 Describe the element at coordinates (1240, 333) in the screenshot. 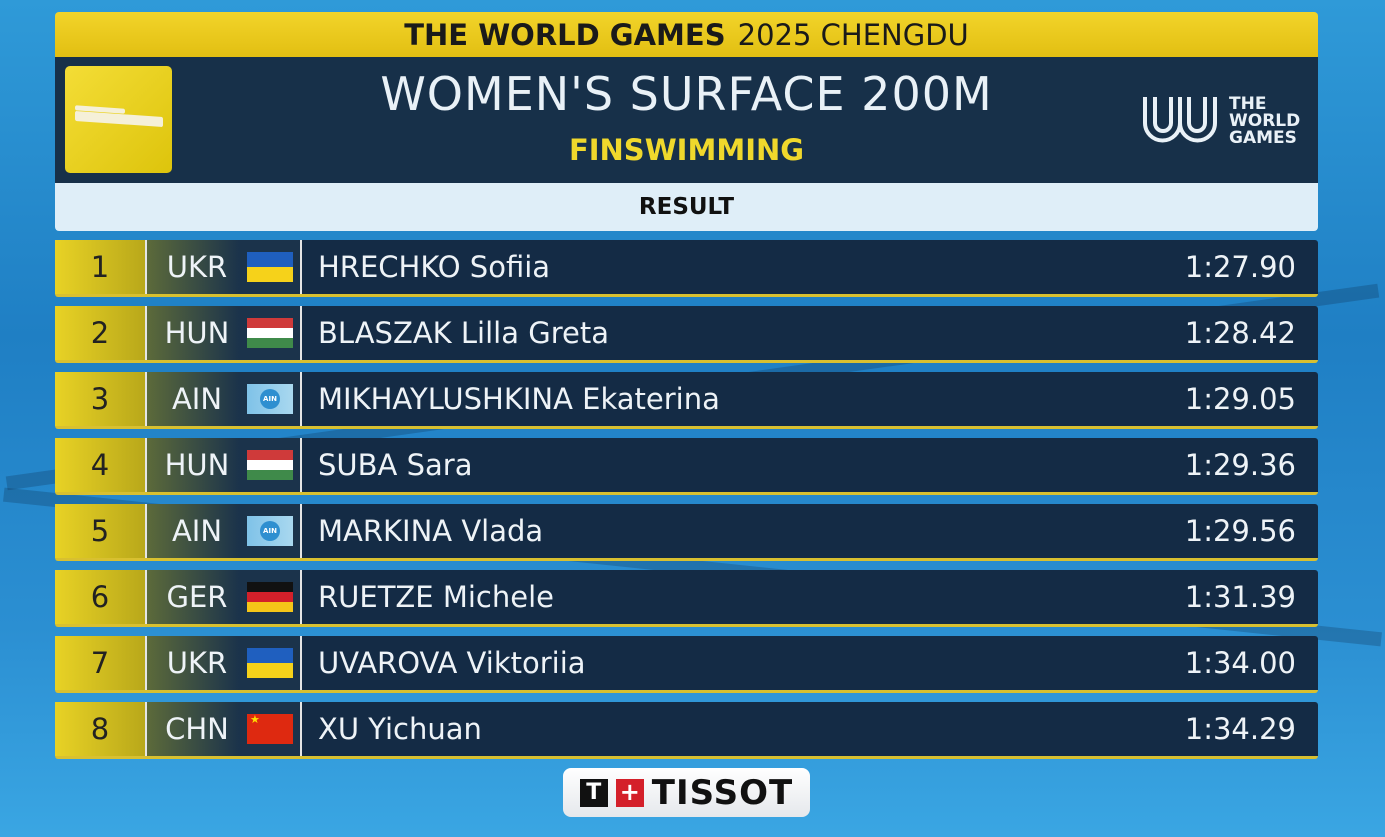

I see `result-time: 1:28.42` at that location.